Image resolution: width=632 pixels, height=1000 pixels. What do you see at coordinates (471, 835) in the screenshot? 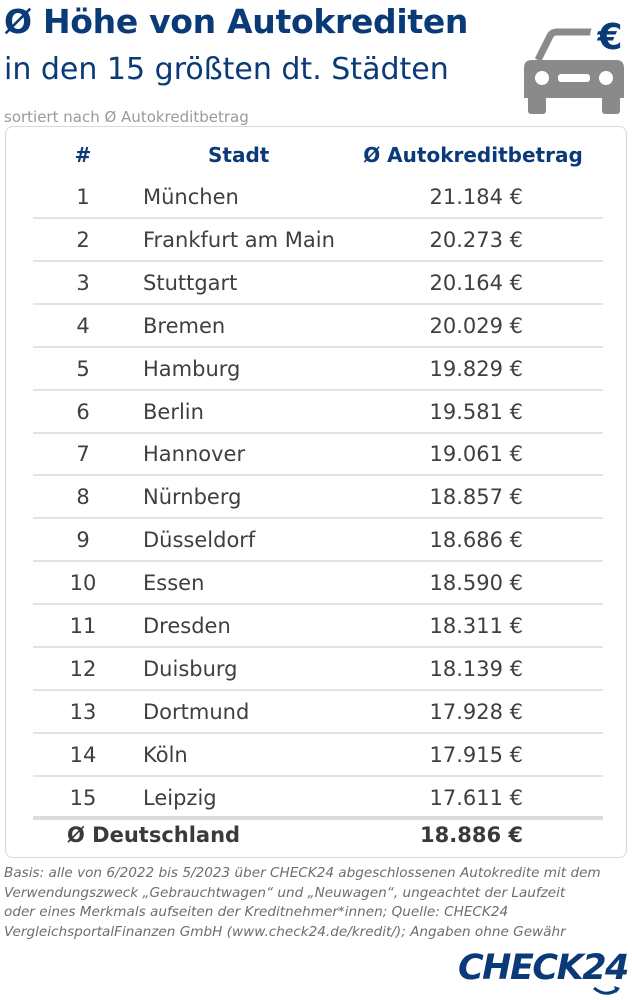
I see `total-amount: 18.886 €` at bounding box center [471, 835].